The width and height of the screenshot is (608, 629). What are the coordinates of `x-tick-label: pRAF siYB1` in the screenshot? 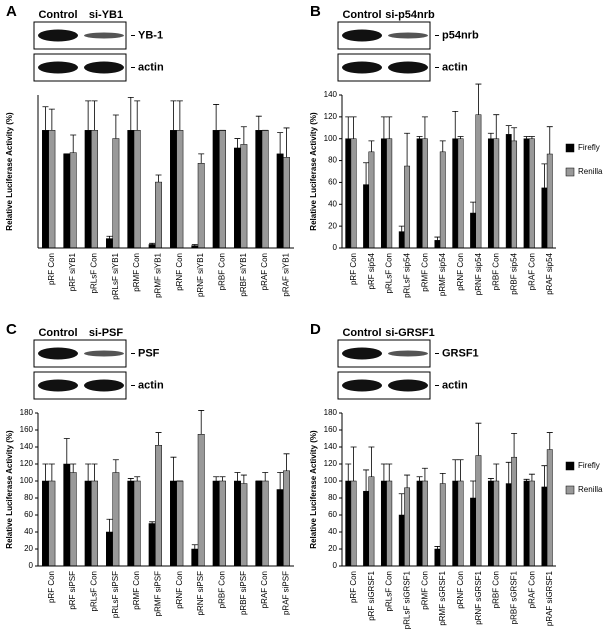 It's located at (285, 274).